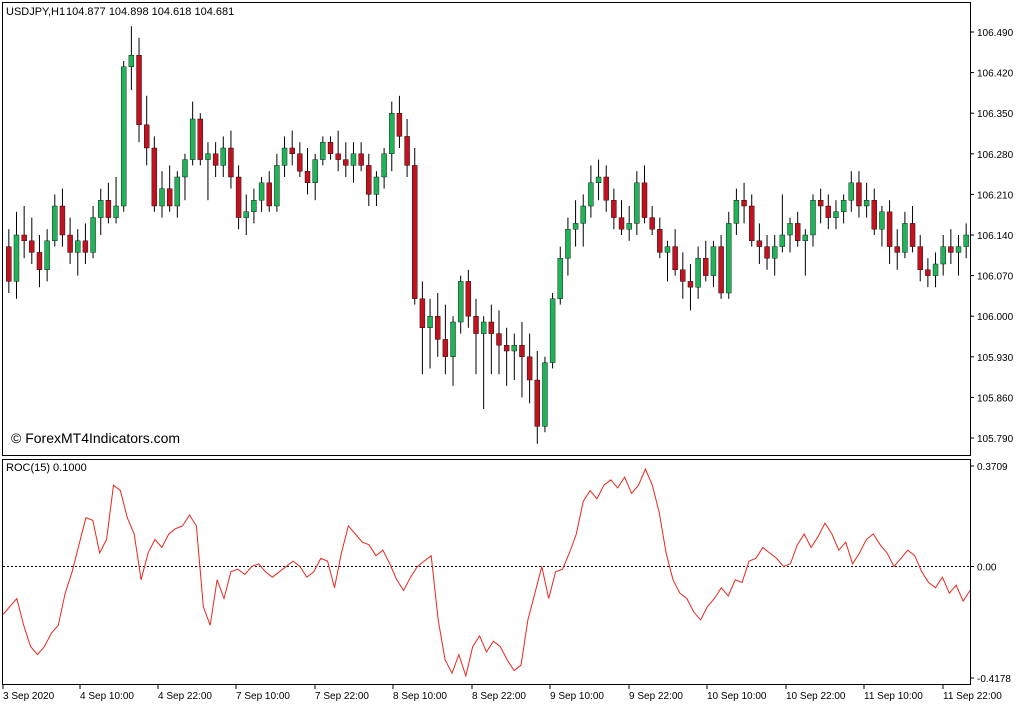  I want to click on watermark: © ForexMT4Indicators.com, so click(95, 438).